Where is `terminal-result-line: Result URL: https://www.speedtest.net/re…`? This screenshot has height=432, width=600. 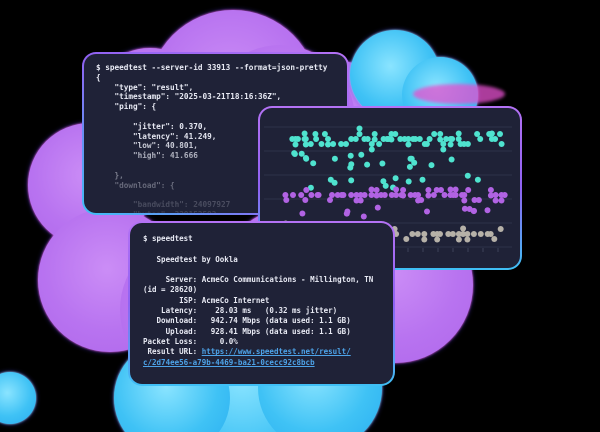
terminal-result-line: Result URL: https://www.speedtest.net/re… is located at coordinates (247, 352).